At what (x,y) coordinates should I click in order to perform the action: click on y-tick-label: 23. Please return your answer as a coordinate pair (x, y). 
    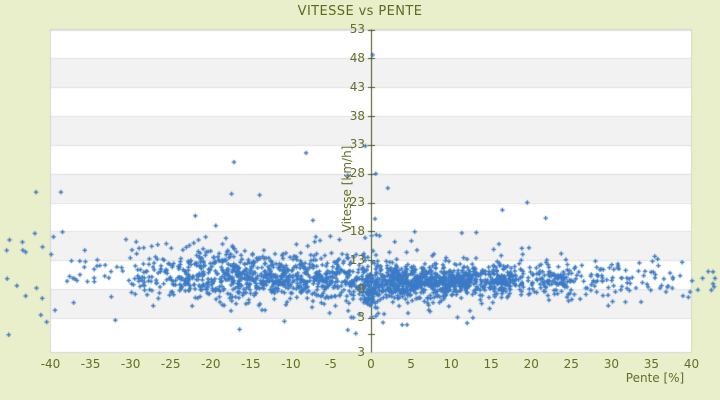
    Looking at the image, I should click on (357, 202).